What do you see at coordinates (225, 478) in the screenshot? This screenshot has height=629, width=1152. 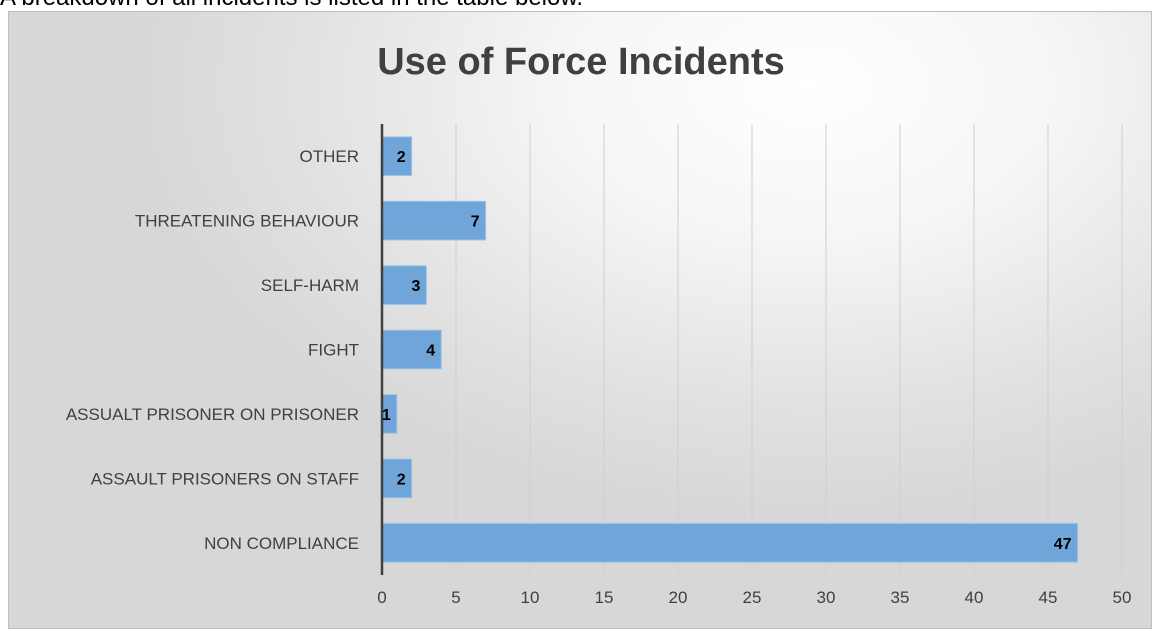 I see `category-label: ASSAULT PRISONERS ON STAFF` at bounding box center [225, 478].